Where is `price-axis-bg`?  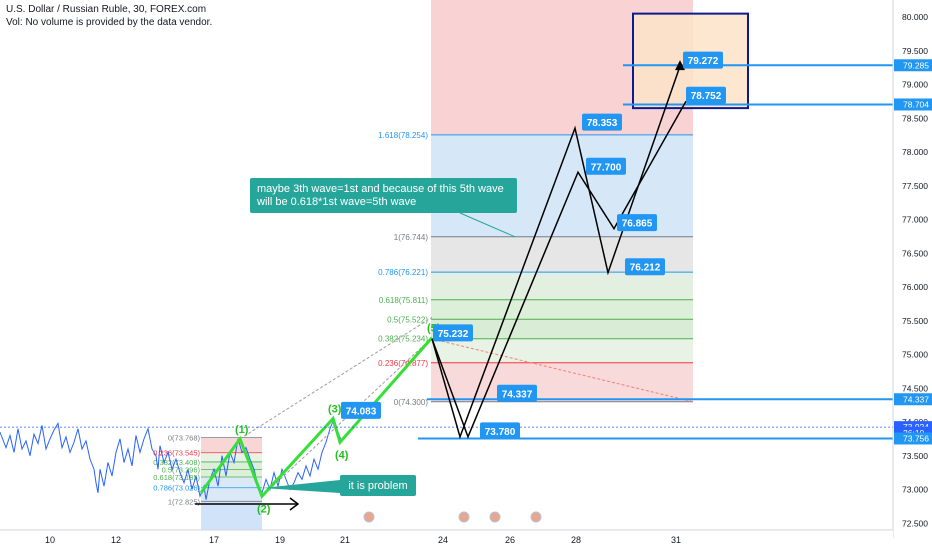 price-axis-bg is located at coordinates (912, 275).